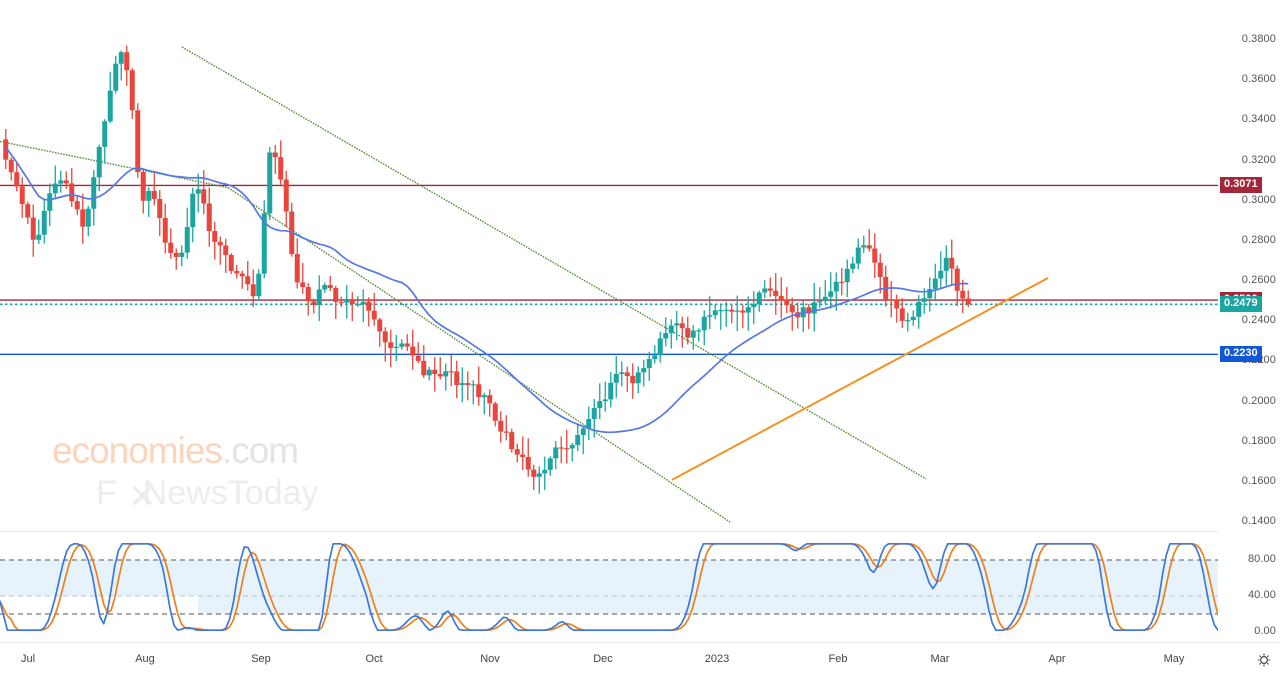 This screenshot has width=1280, height=680. I want to click on time-axis-tick: Jul, so click(28, 659).